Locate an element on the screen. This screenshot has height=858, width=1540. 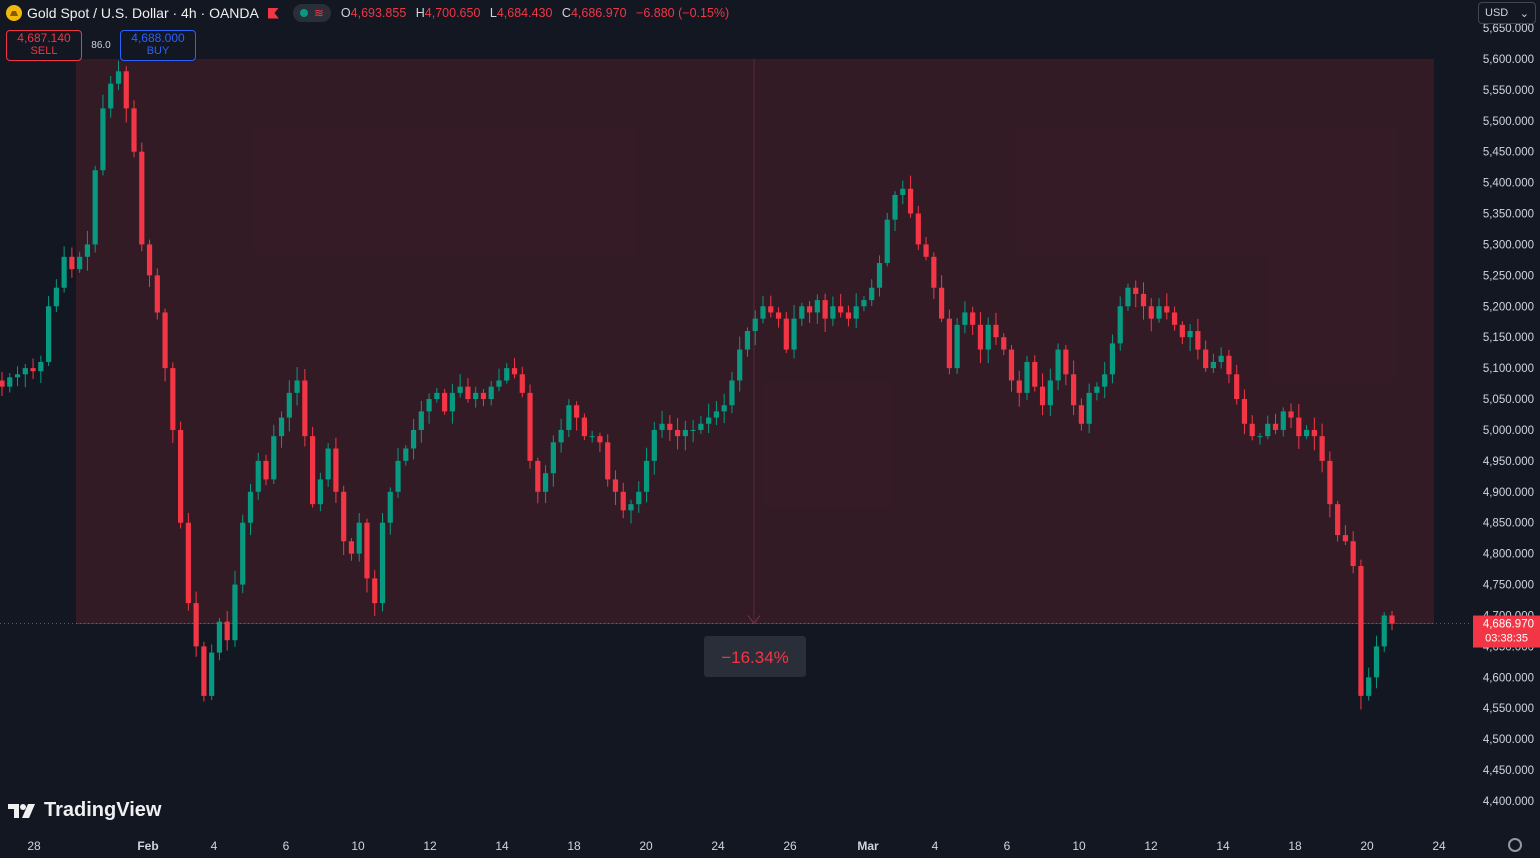
buy-label: BUY is located at coordinates (158, 51).